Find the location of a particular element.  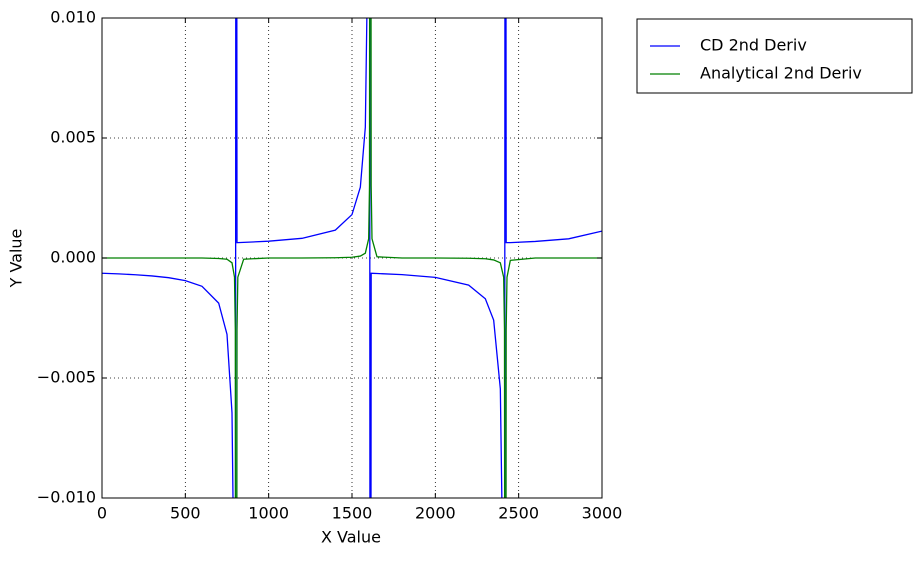

x-tick-label: 1000 is located at coordinates (268, 513).